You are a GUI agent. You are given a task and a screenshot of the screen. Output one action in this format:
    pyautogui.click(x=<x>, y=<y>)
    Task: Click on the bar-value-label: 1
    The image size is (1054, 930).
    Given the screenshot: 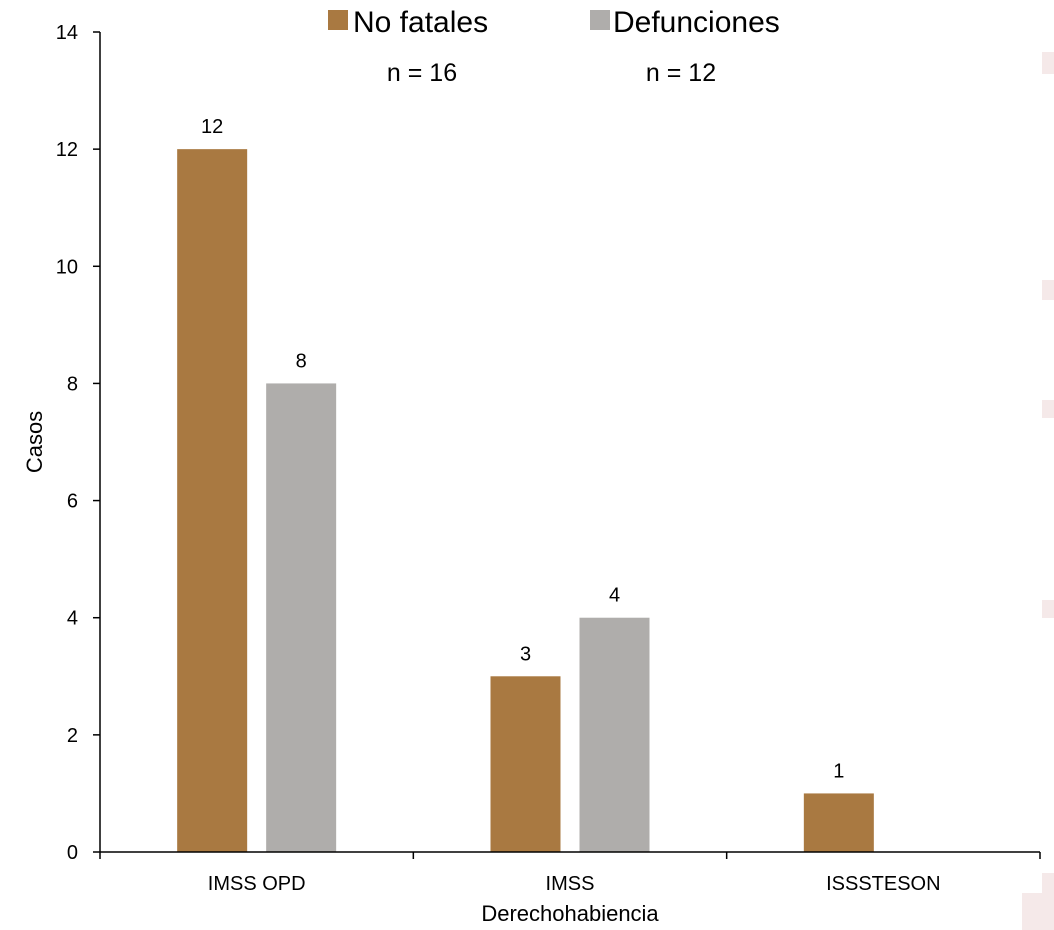 What is the action you would take?
    pyautogui.click(x=838, y=771)
    